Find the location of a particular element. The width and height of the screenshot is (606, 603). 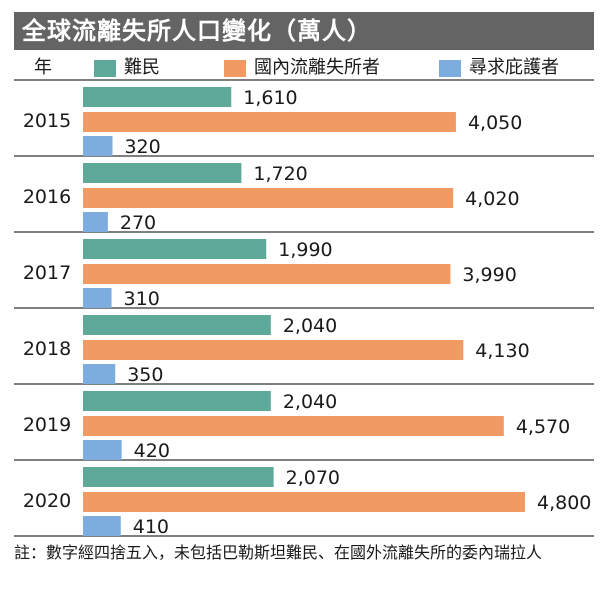

data-label: 310 is located at coordinates (142, 299).